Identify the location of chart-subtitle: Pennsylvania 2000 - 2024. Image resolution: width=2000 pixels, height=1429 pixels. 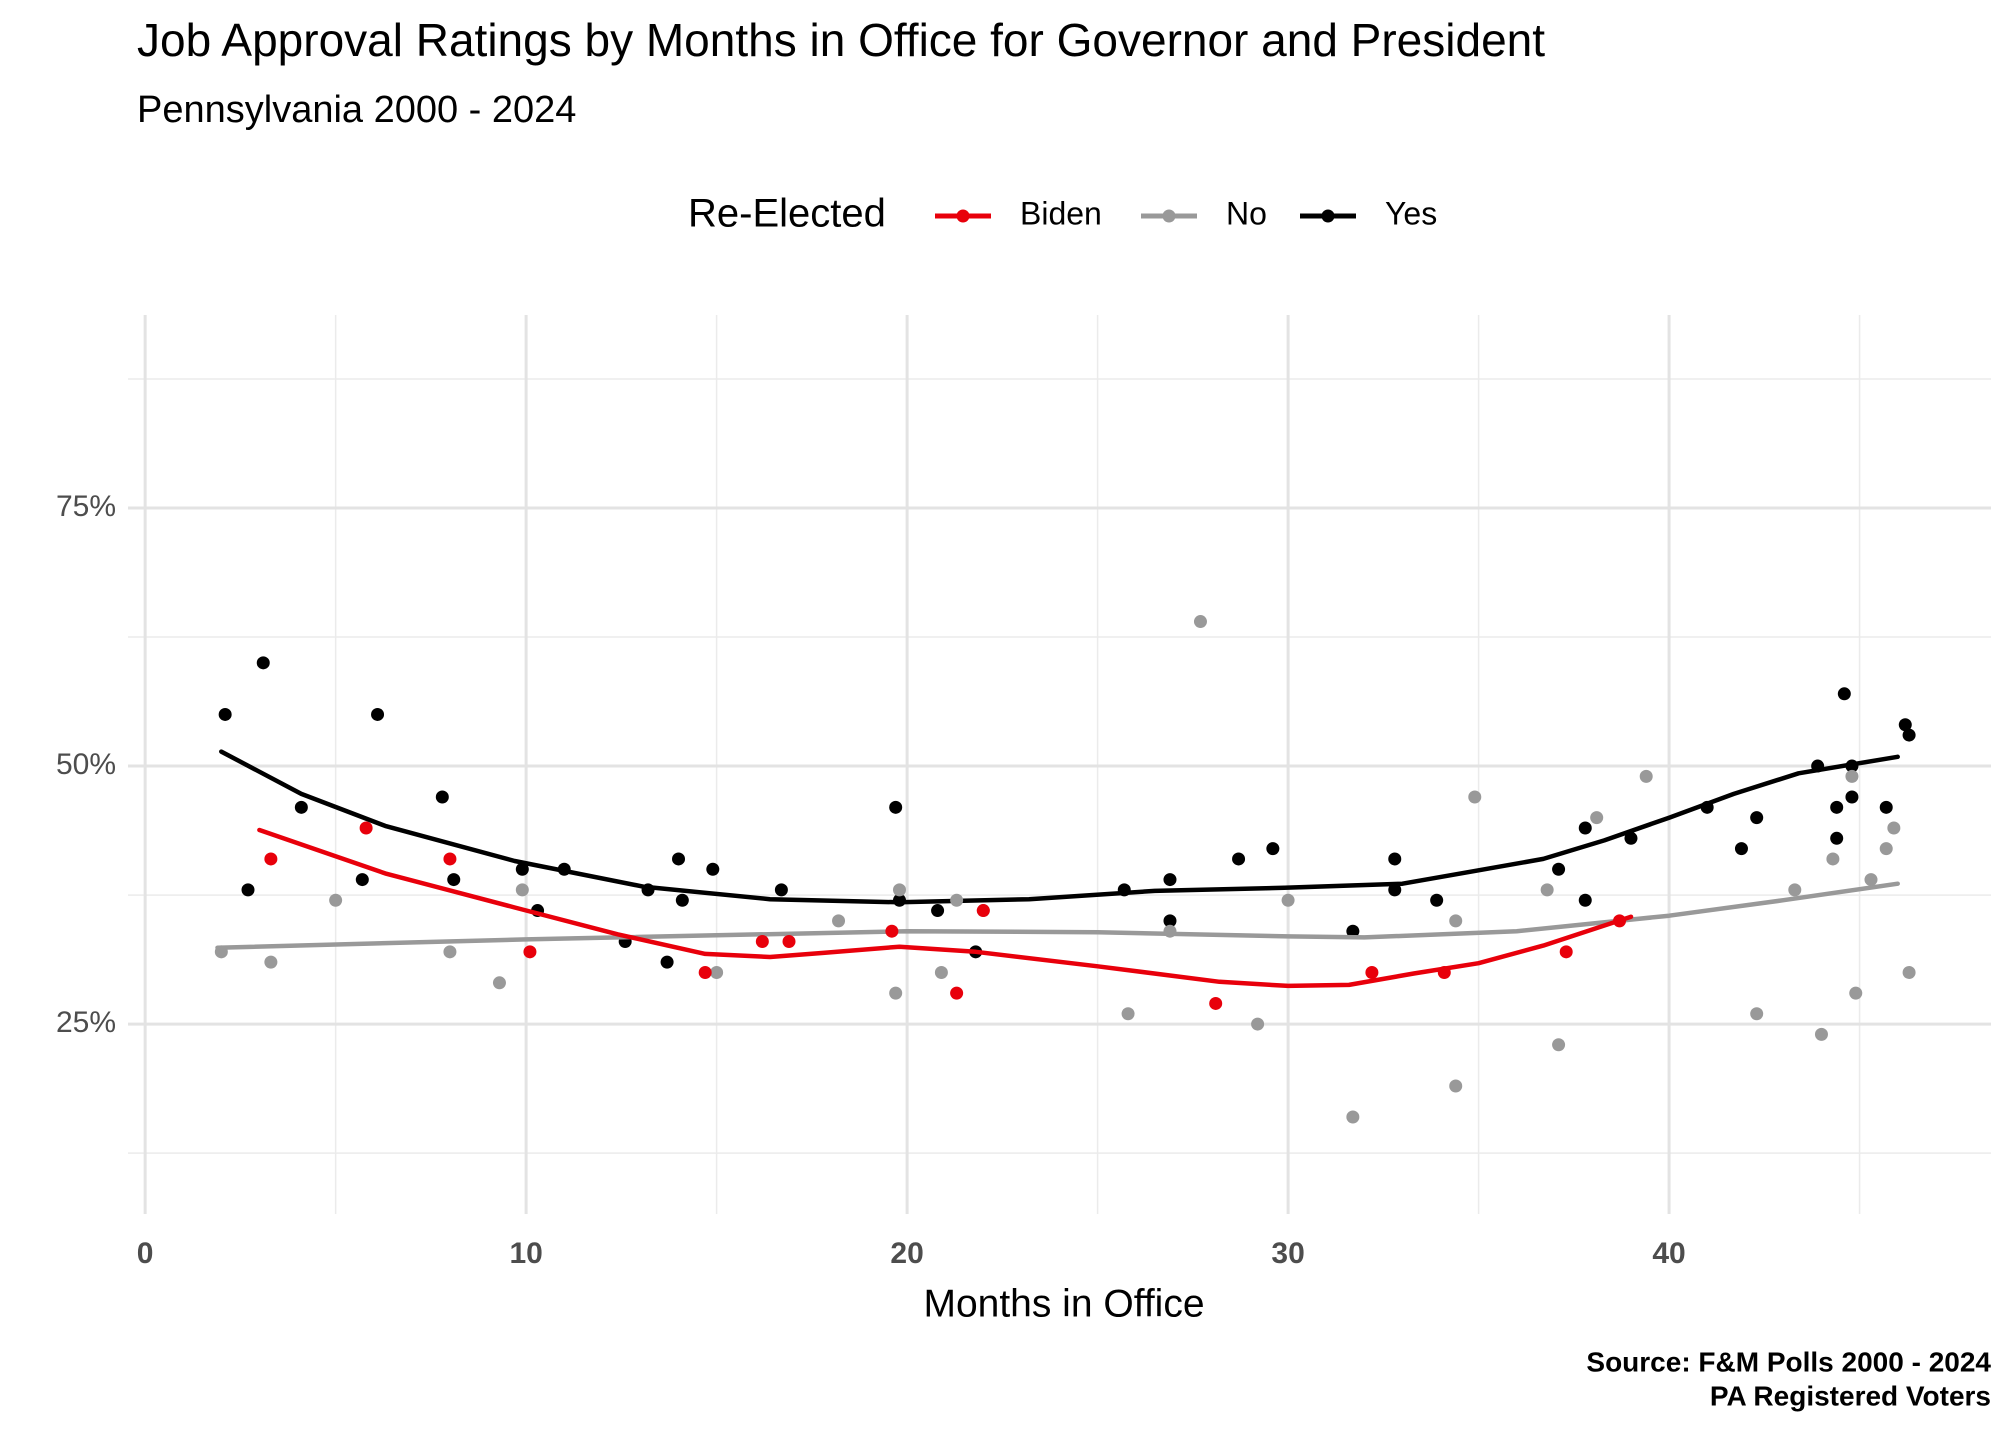
(356, 110).